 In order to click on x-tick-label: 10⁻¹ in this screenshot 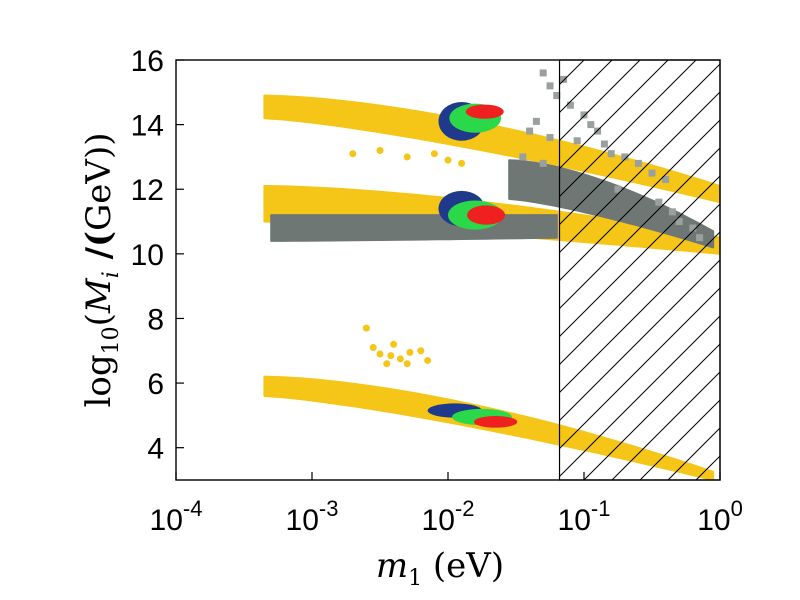, I will do `click(584, 516)`.